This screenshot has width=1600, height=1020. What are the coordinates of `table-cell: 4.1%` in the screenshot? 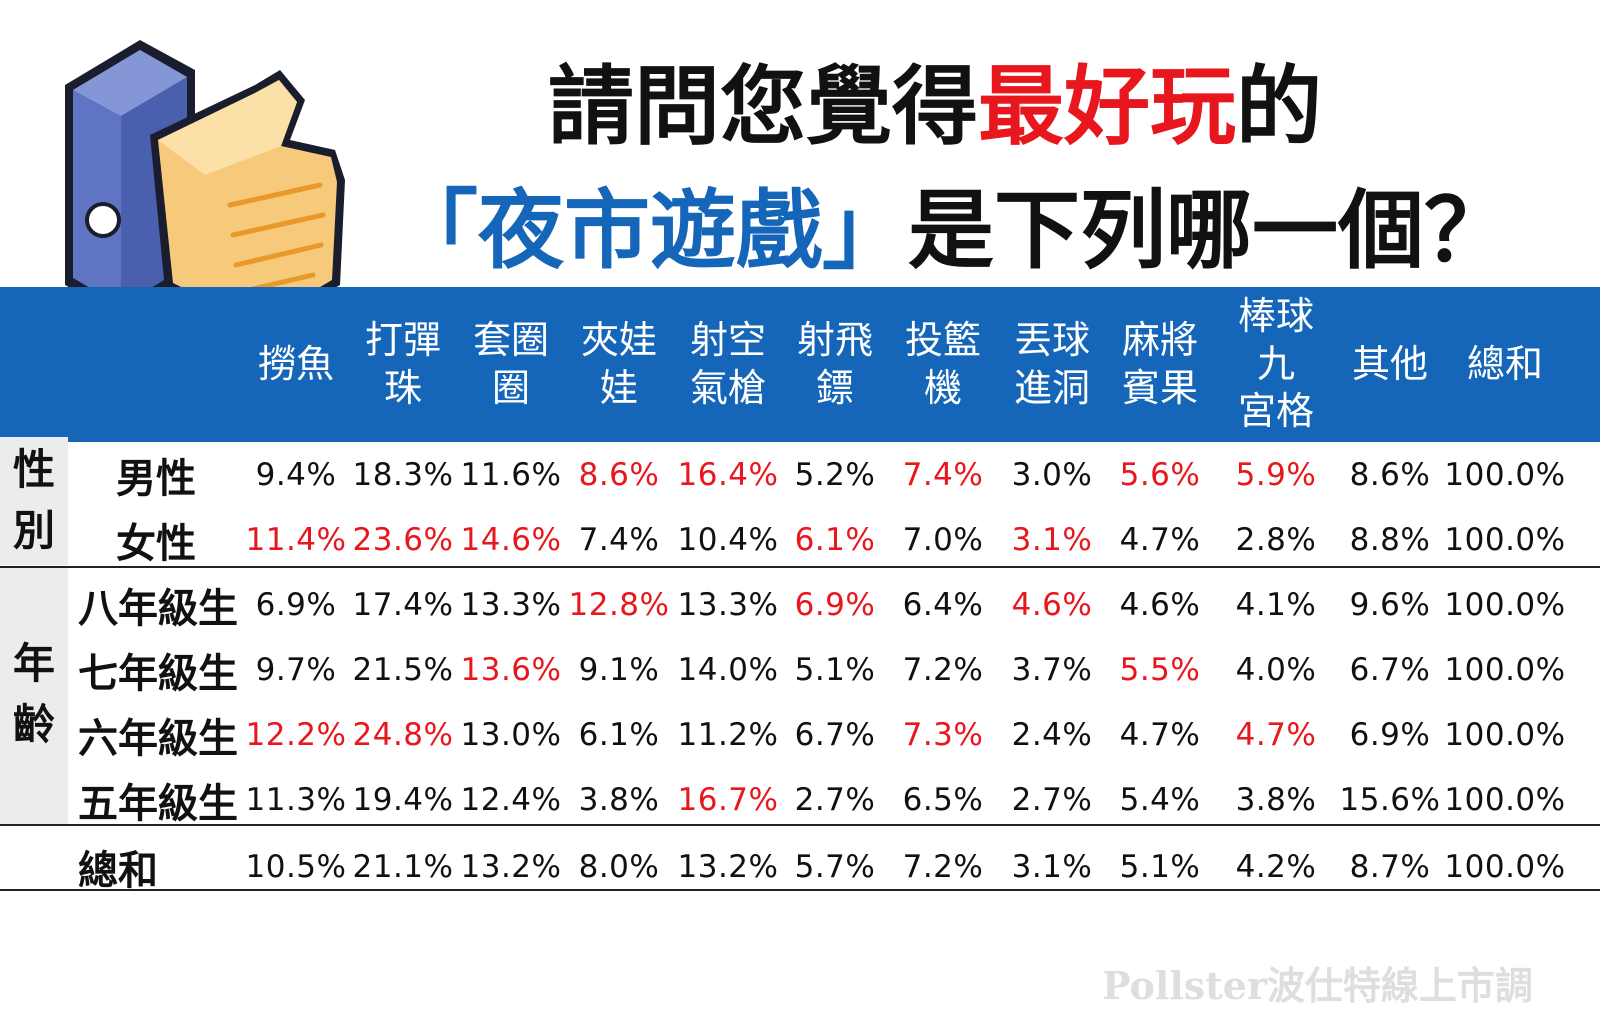 It's located at (1276, 605).